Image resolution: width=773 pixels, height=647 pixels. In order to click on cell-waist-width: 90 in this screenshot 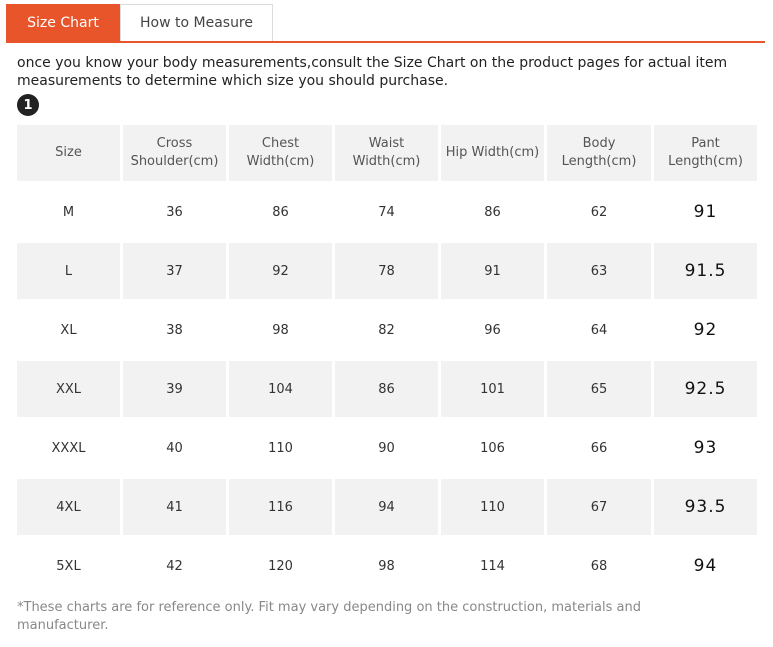, I will do `click(386, 448)`.